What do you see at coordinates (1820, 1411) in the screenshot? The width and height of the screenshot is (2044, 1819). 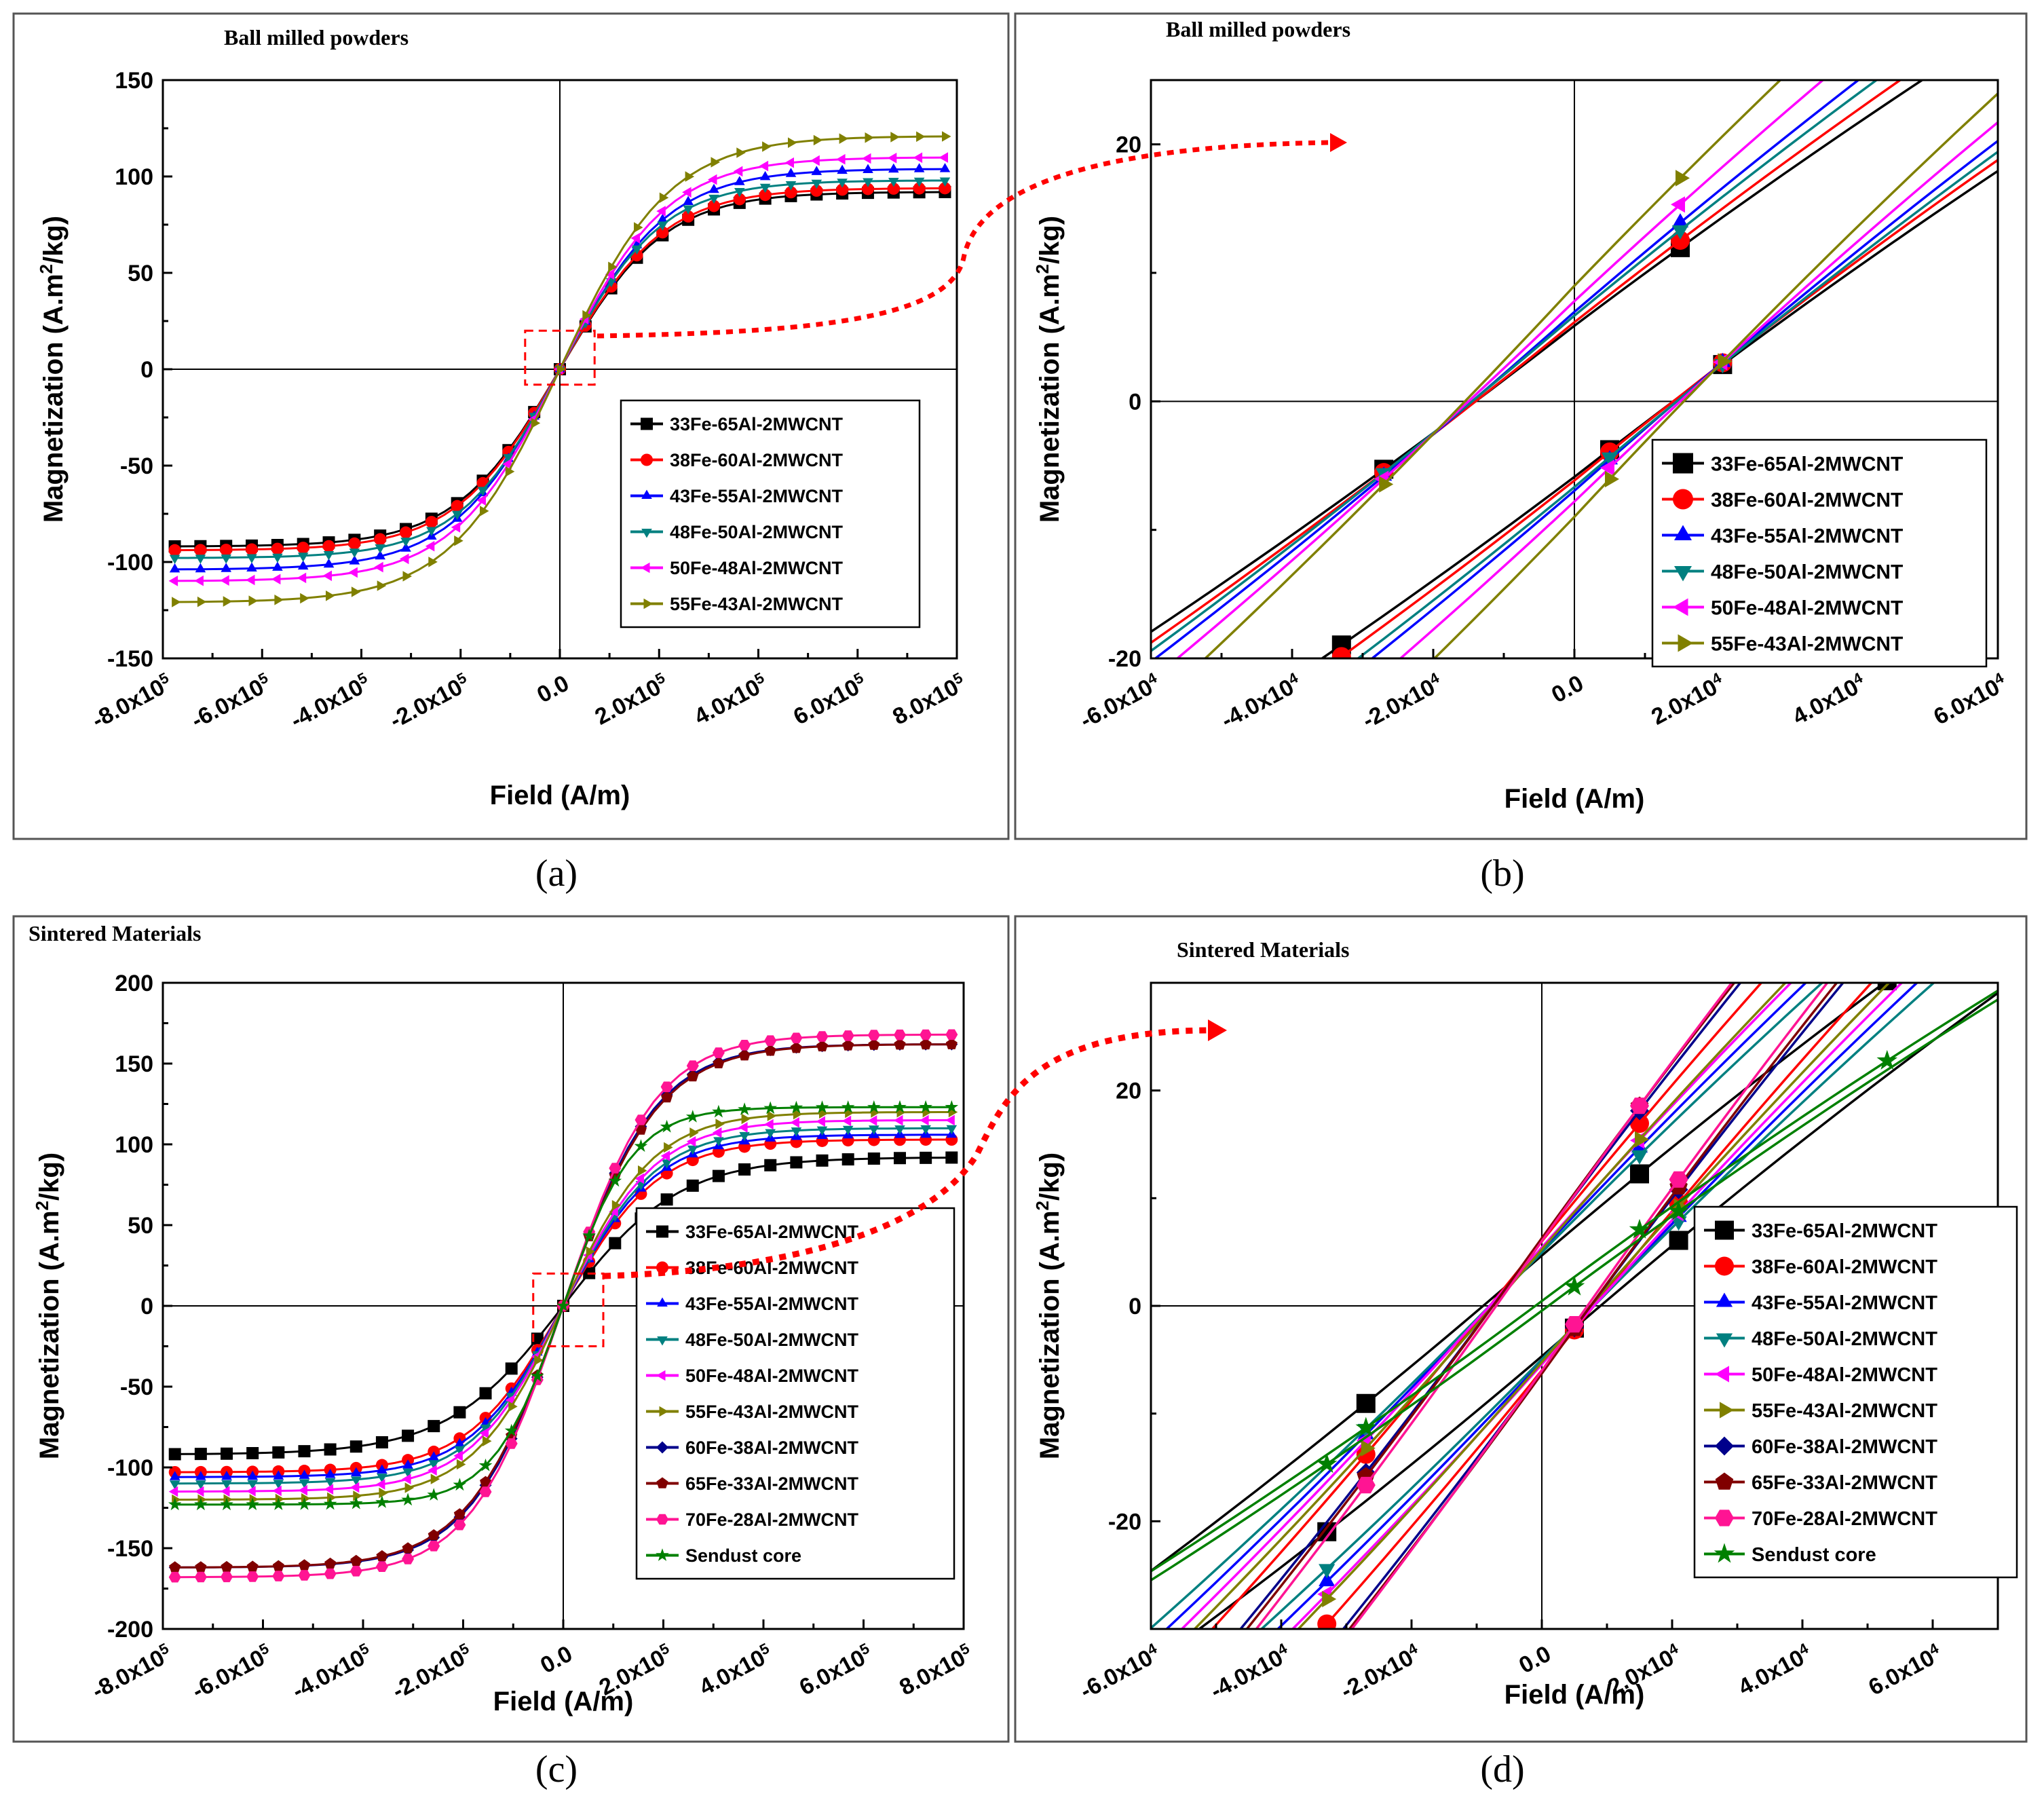 I see `legend-item: 55Fe-43Al-2MWCNT` at bounding box center [1820, 1411].